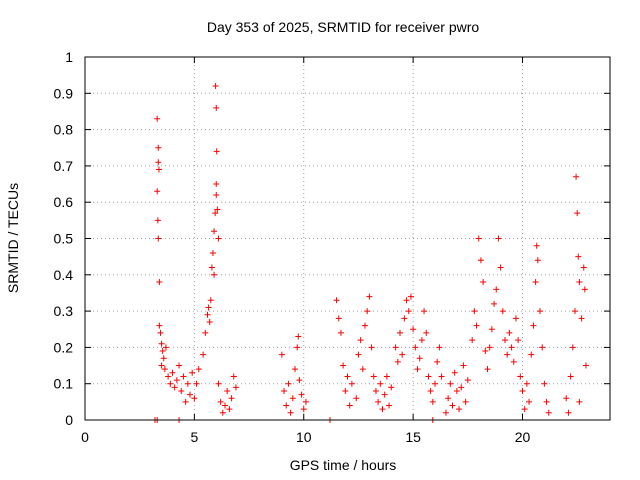 The image size is (640, 480). What do you see at coordinates (64, 311) in the screenshot?
I see `y-tick-label: 0.3` at bounding box center [64, 311].